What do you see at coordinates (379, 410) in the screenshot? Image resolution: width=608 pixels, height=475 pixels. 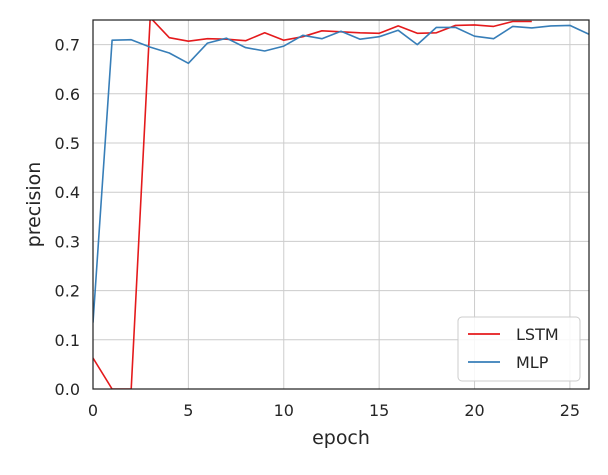 I see `x-tick-label: 15` at bounding box center [379, 410].